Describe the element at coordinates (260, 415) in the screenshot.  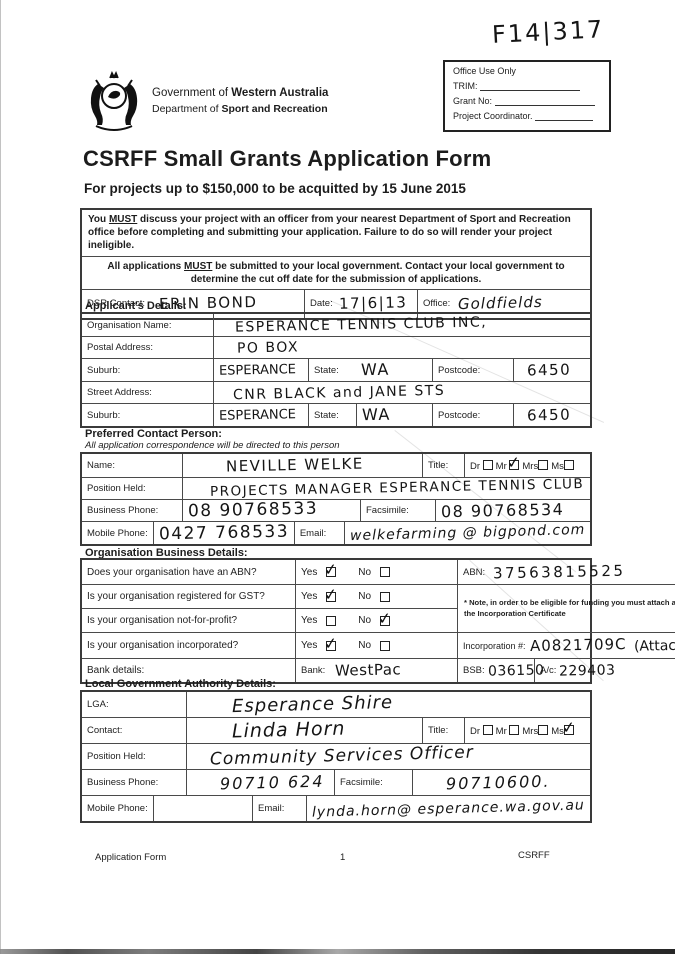
I see `suburb-field: ESPERANCE` at that location.